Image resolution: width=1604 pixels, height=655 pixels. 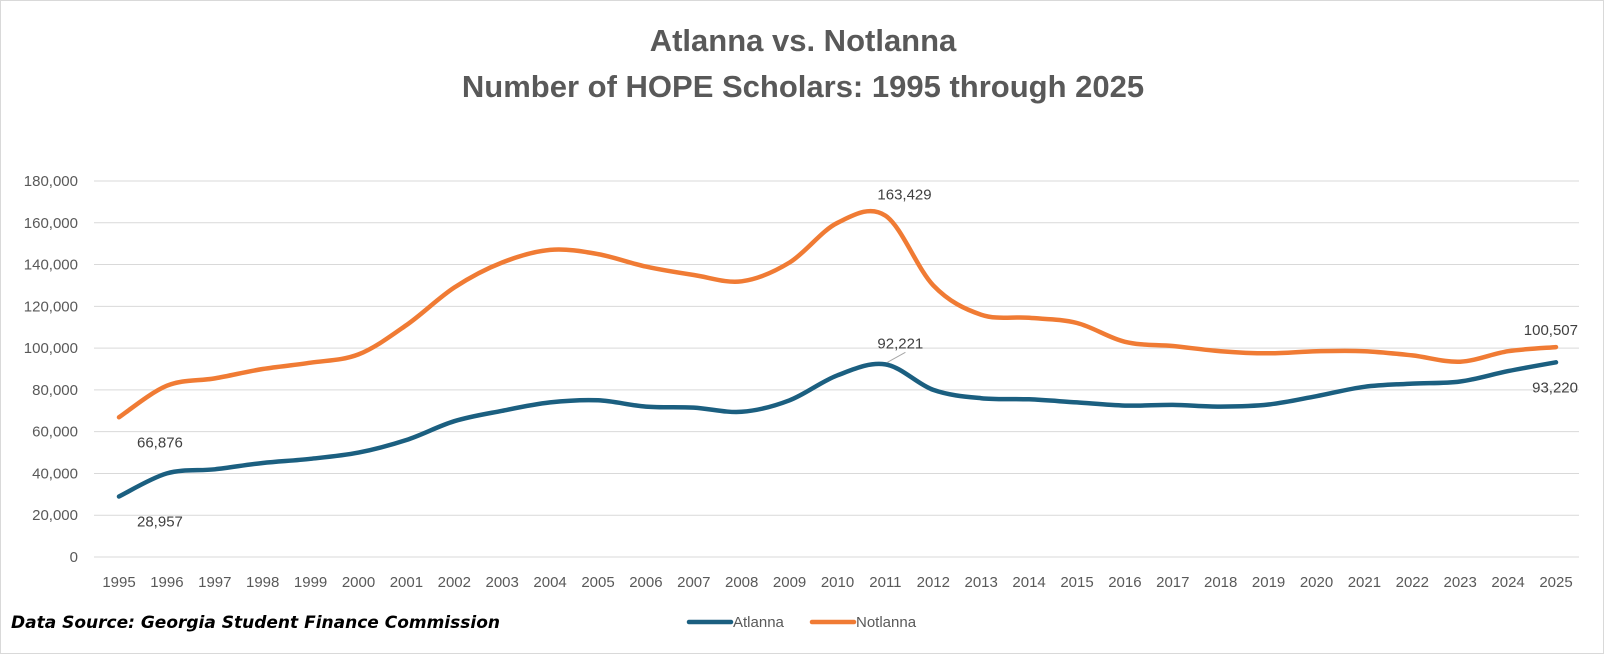 I want to click on legend-label-atlanna: Atlanna, so click(x=759, y=622).